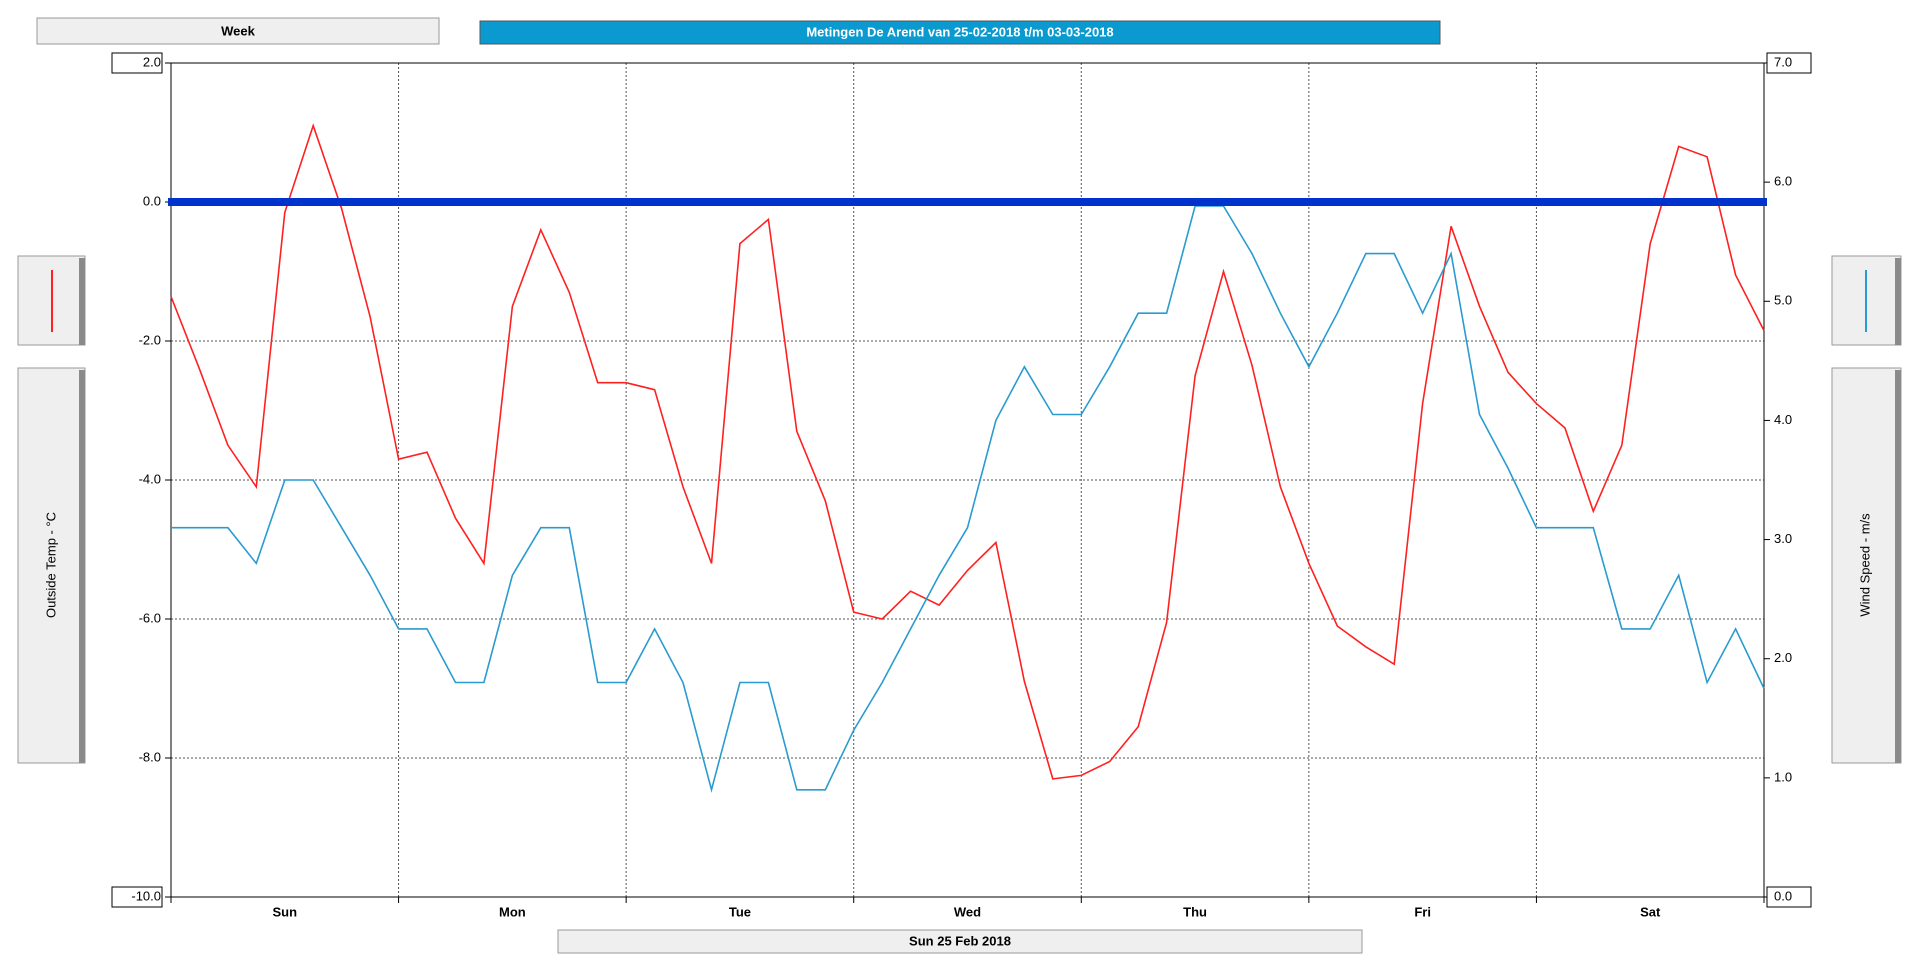 The width and height of the screenshot is (1913, 962). I want to click on y2-tick-label: 3.0, so click(1783, 538).